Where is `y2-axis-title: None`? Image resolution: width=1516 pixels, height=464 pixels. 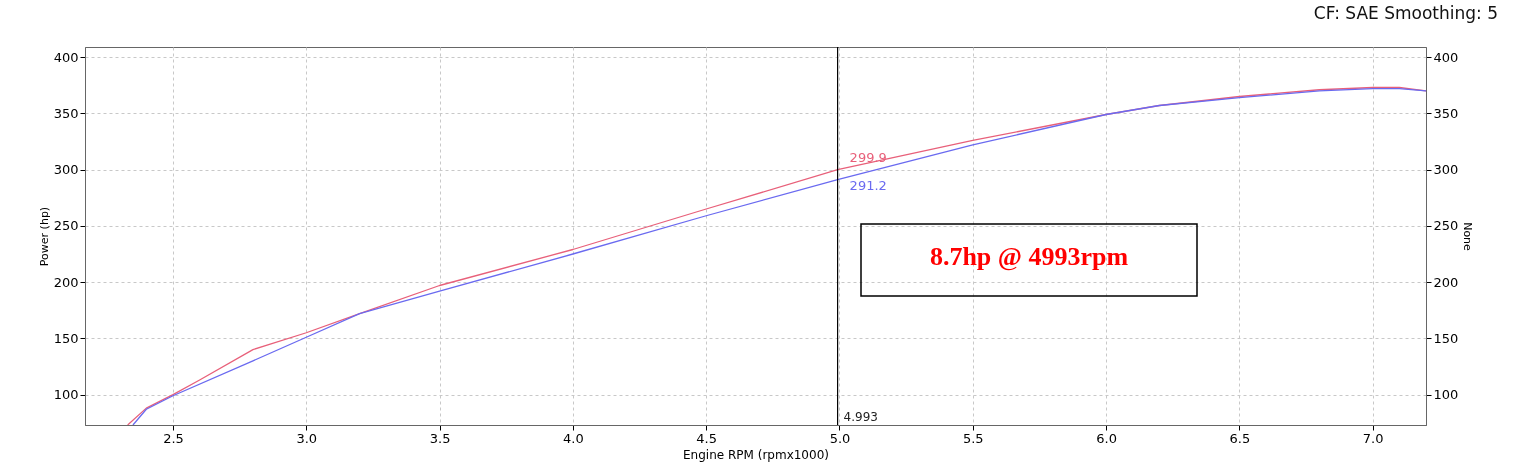
y2-axis-title: None is located at coordinates (1468, 237).